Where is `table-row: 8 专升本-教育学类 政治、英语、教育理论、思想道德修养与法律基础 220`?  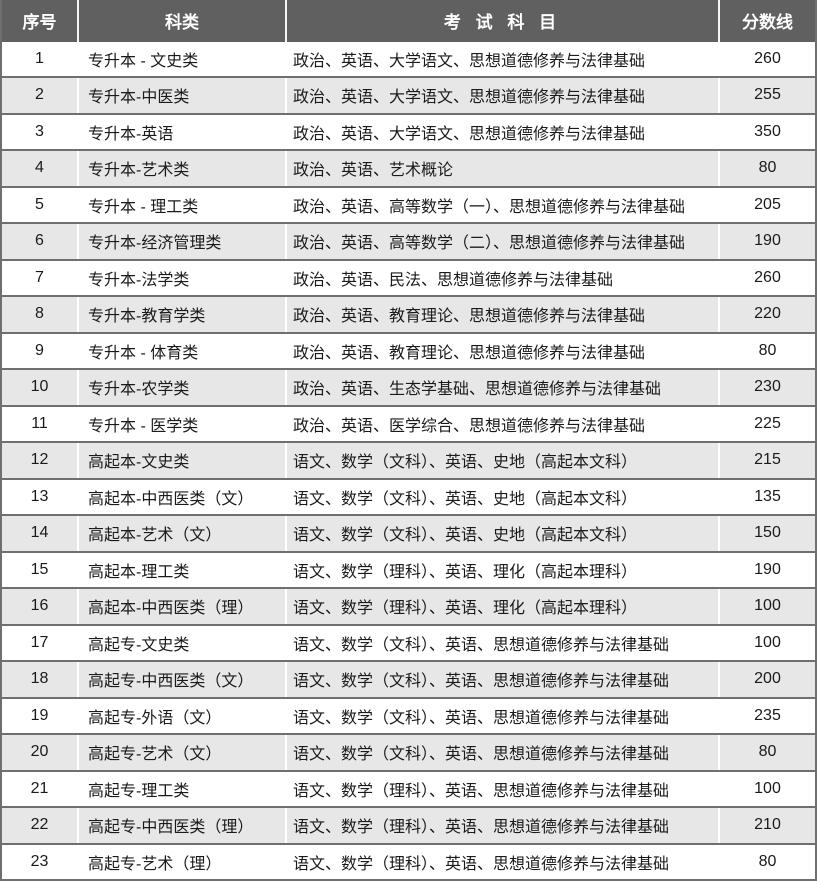 table-row: 8 专升本-教育学类 政治、英语、教育理论、思想道德修养与法律基础 220 is located at coordinates (408, 315).